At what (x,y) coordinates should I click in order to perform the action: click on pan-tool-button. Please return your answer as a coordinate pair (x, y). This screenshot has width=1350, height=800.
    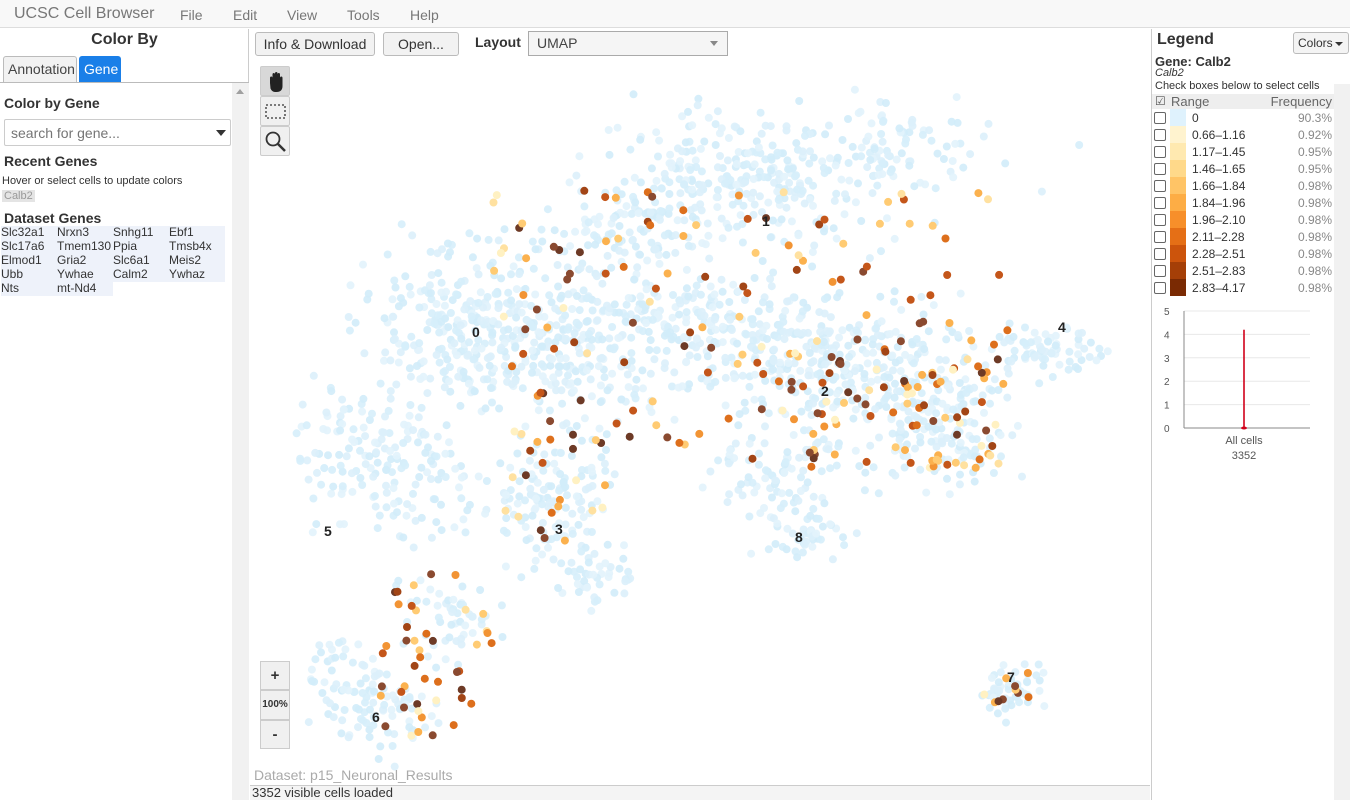
    Looking at the image, I should click on (275, 81).